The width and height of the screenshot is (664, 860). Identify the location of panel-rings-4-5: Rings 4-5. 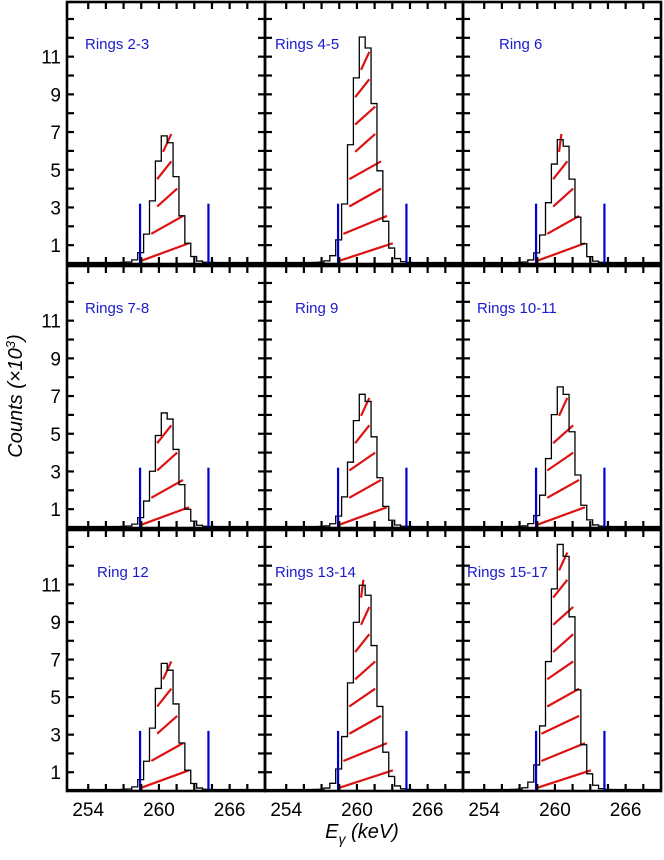
(364, 133).